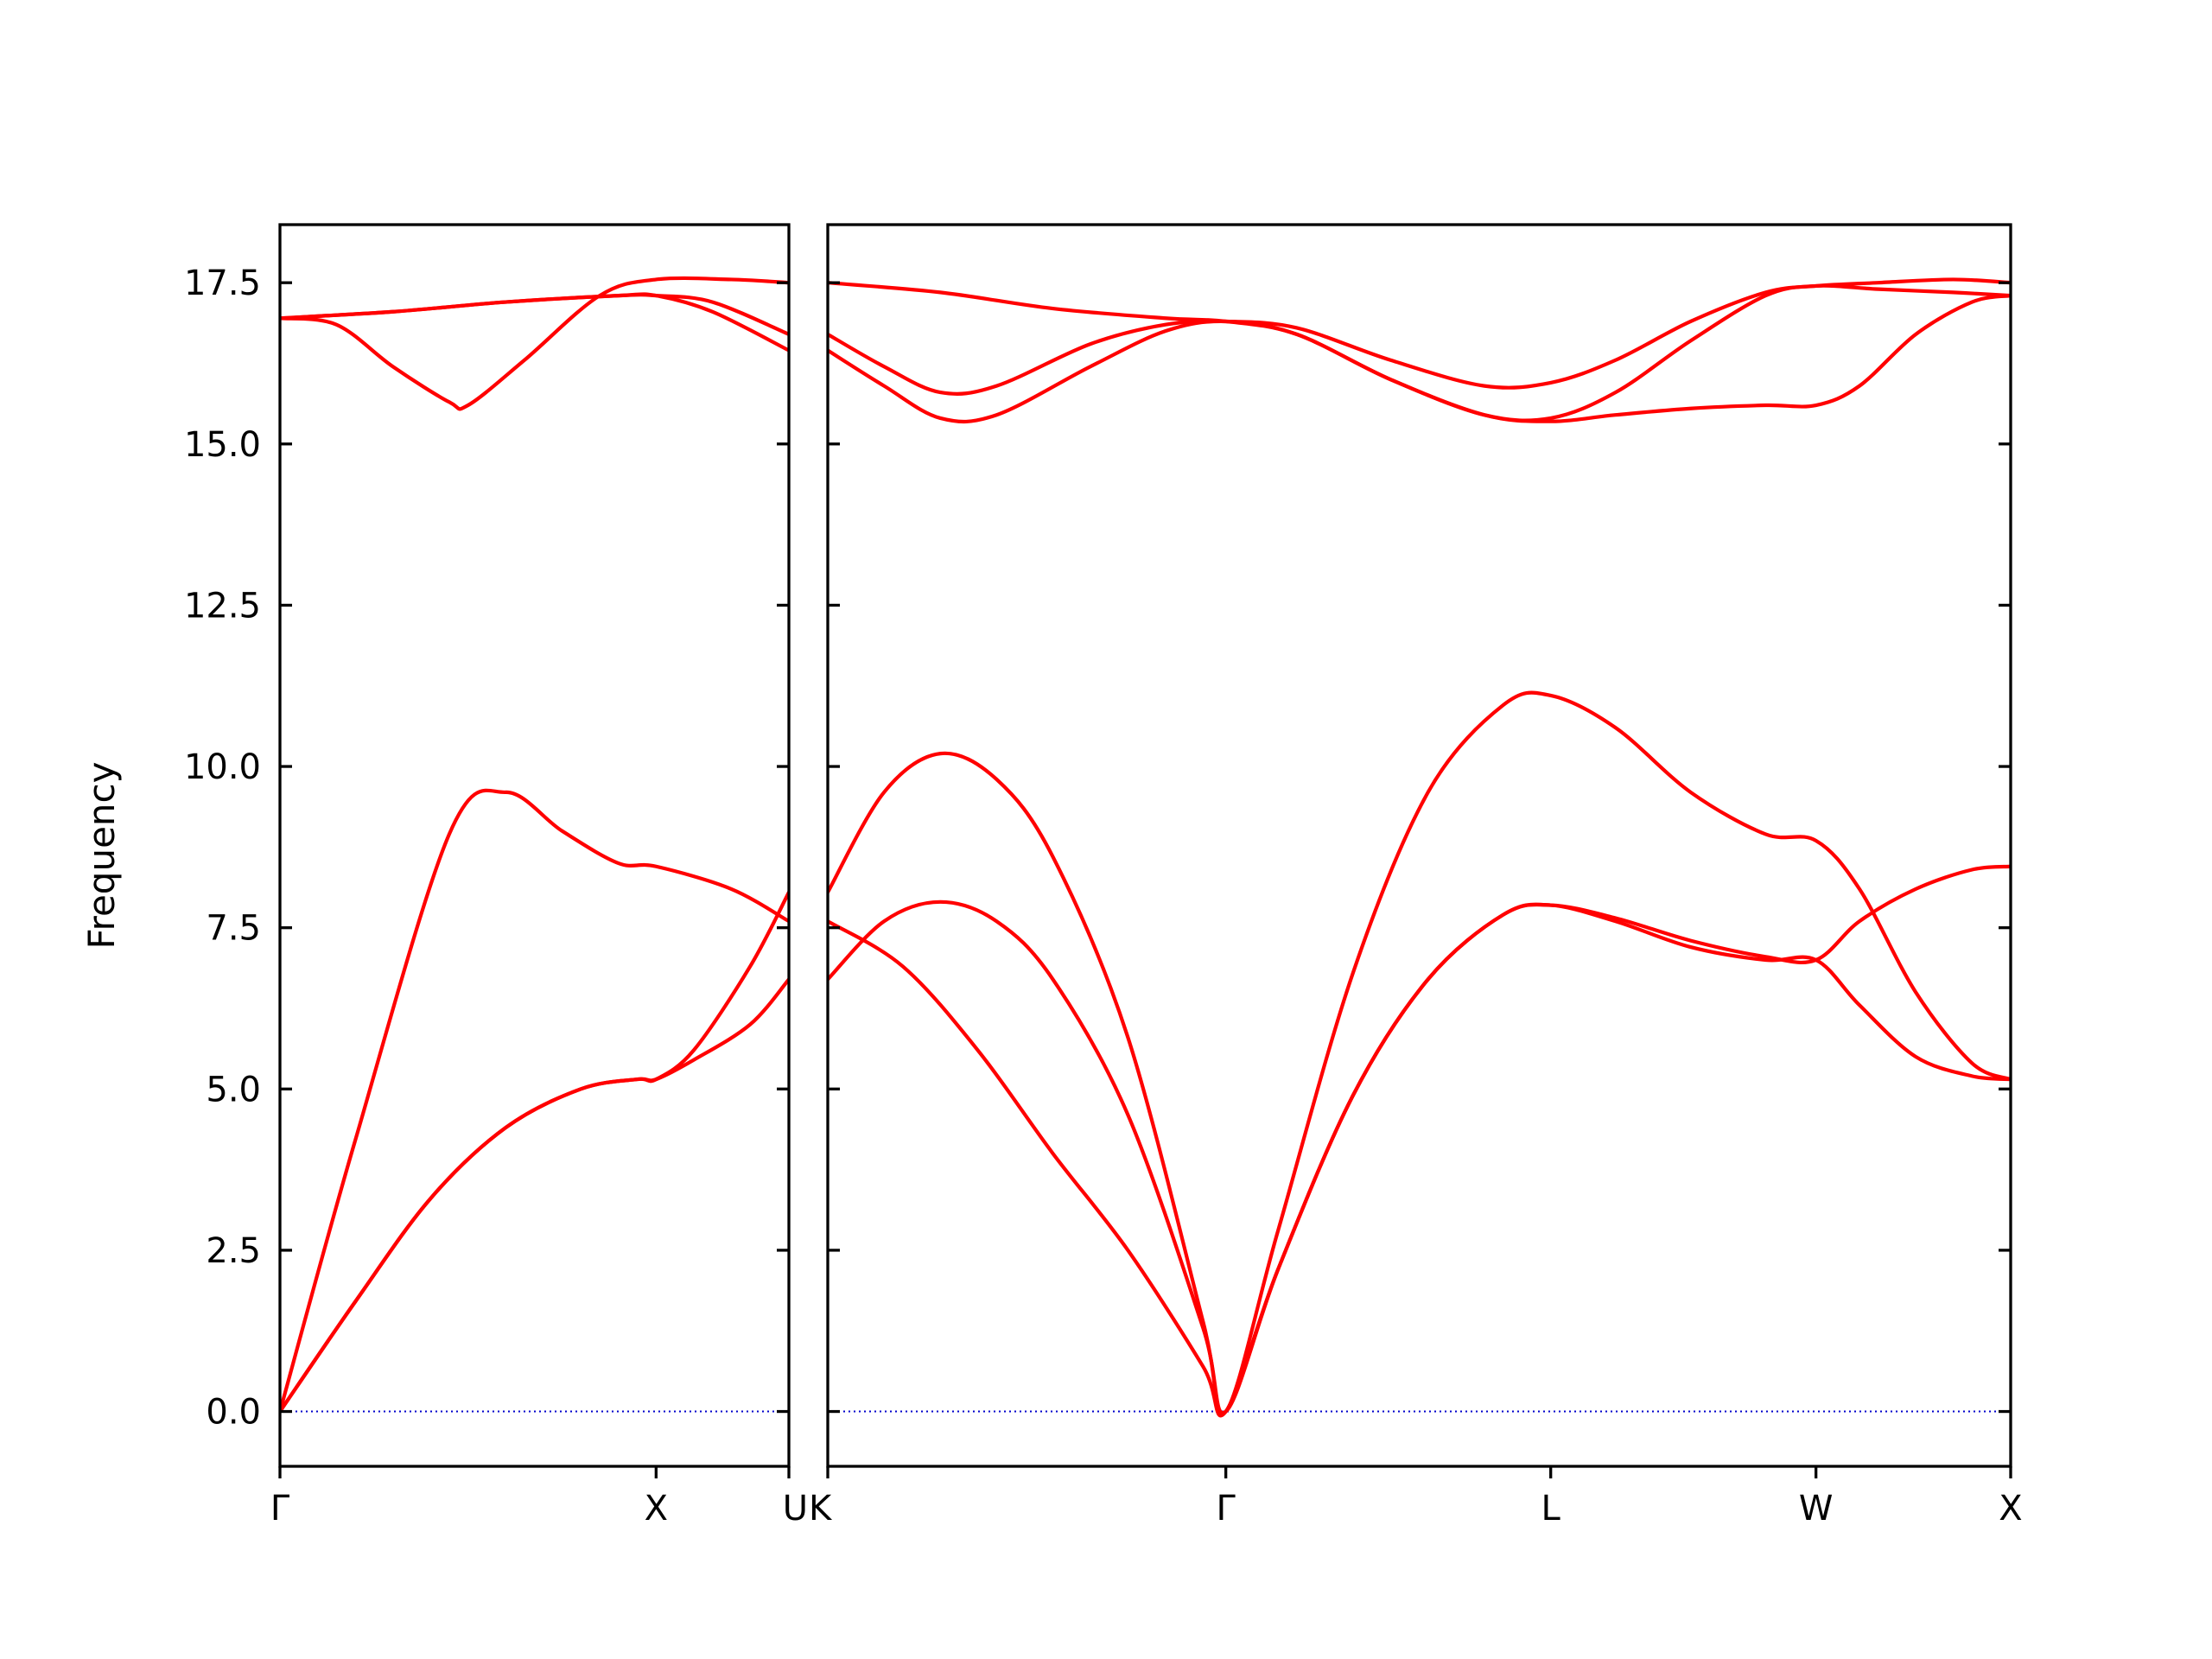 This screenshot has width=2212, height=1659. What do you see at coordinates (1816, 1509) in the screenshot?
I see `x-tick-label-W: W` at bounding box center [1816, 1509].